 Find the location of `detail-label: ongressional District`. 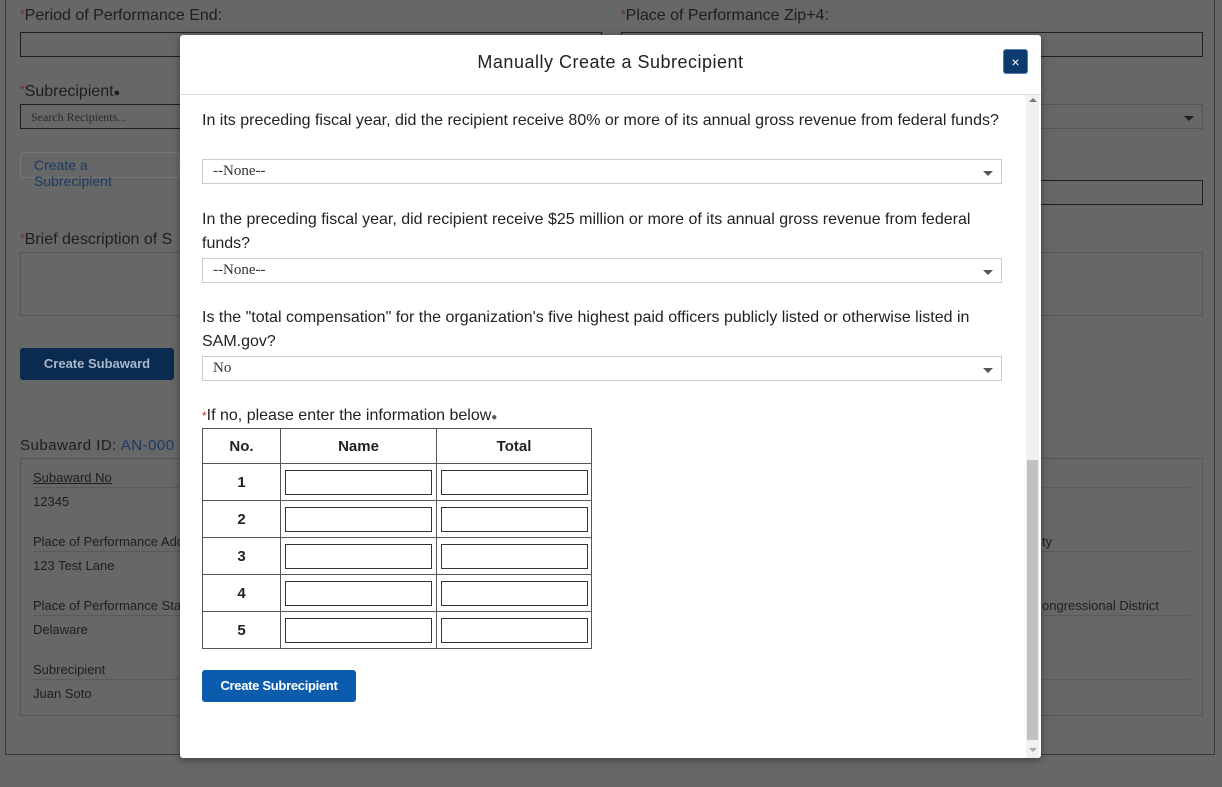

detail-label: ongressional District is located at coordinates (1101, 605).